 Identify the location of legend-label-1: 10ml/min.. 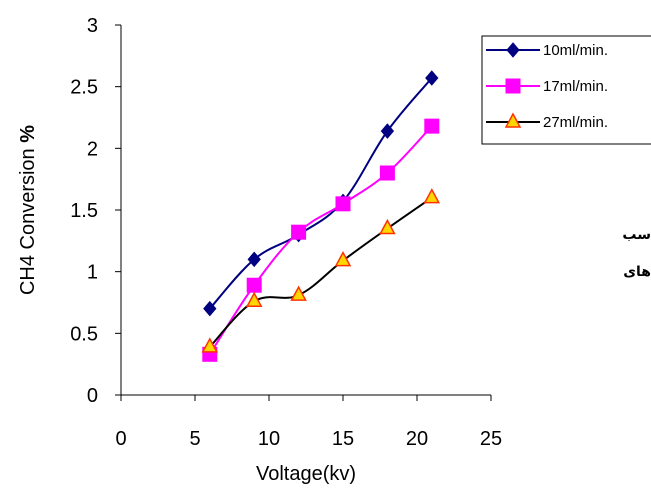
(575, 50).